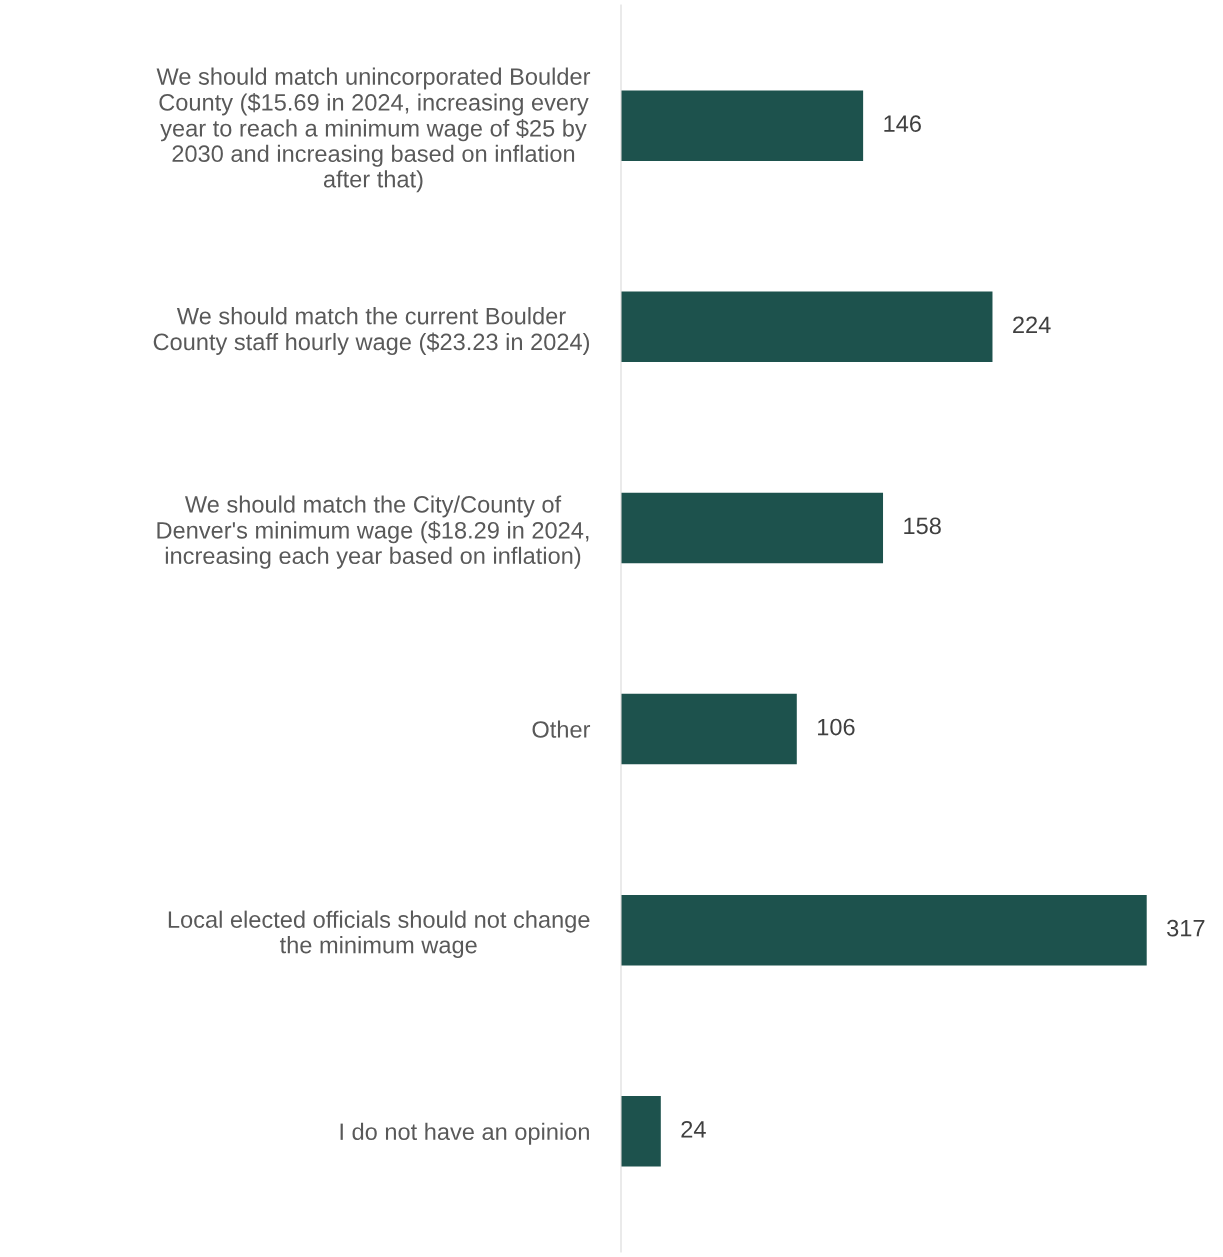 This screenshot has width=1223, height=1257. What do you see at coordinates (464, 1133) in the screenshot?
I see `y-tick-label: I do not have an opinion` at bounding box center [464, 1133].